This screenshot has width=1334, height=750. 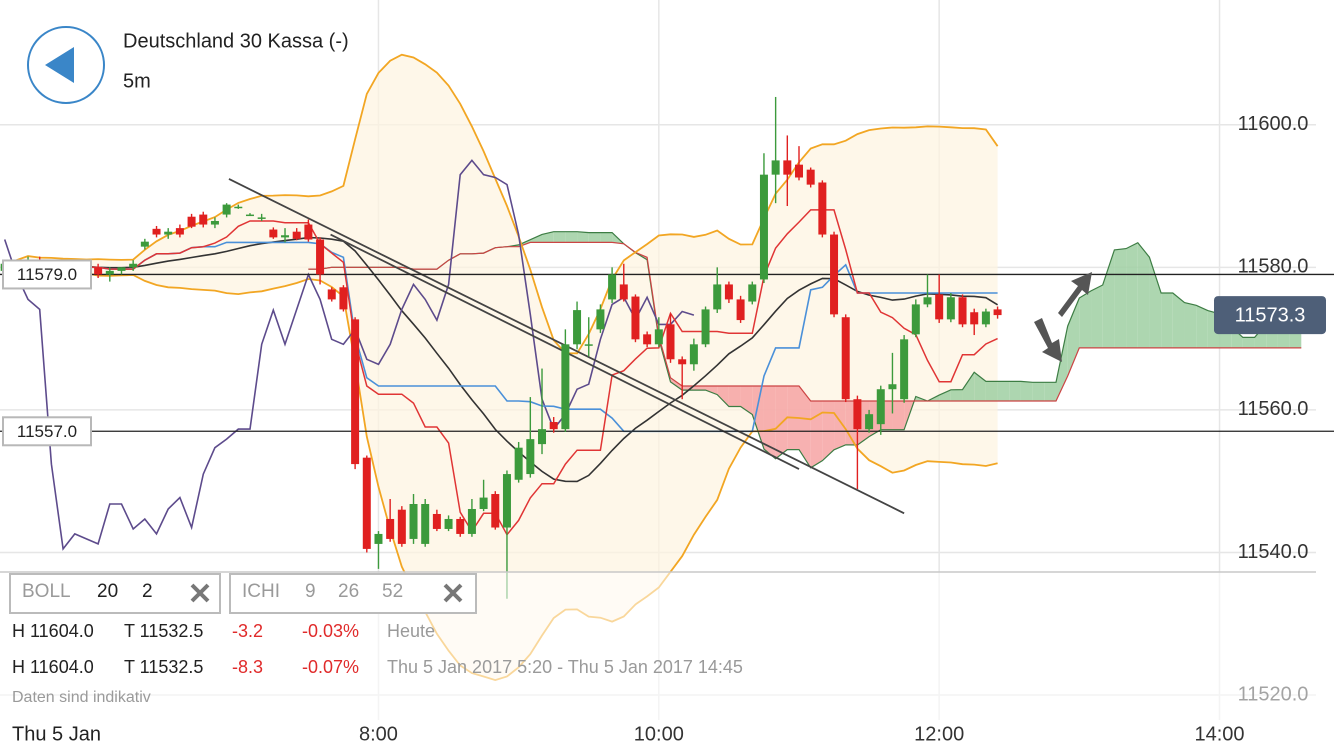 What do you see at coordinates (53, 631) in the screenshot?
I see `stat-high: H 11604.0` at bounding box center [53, 631].